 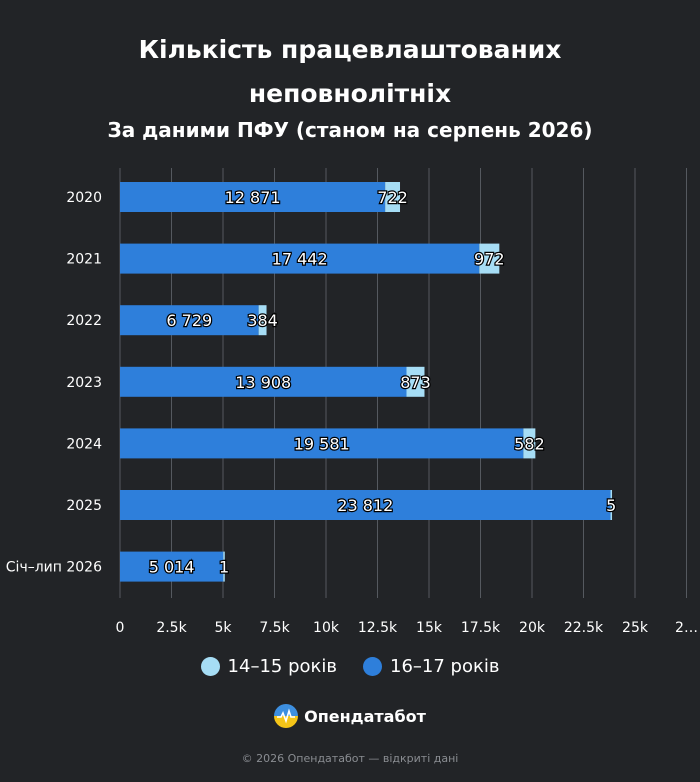 I want to click on data-label-14-15: 1, so click(x=224, y=567).